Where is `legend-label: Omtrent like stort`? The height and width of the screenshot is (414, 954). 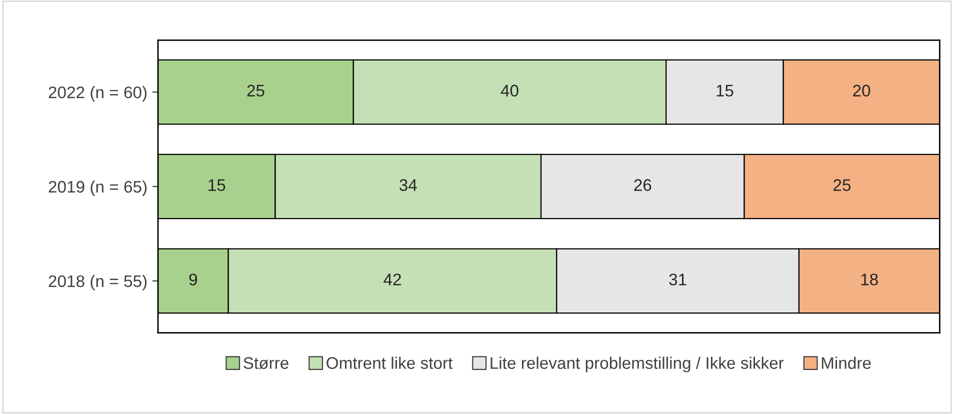
legend-label: Omtrent like stort is located at coordinates (389, 362).